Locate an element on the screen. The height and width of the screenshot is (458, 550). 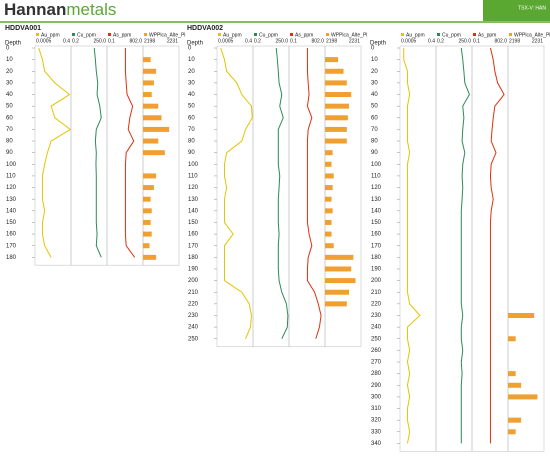
y-tick-label: 170 is located at coordinates (376, 246).